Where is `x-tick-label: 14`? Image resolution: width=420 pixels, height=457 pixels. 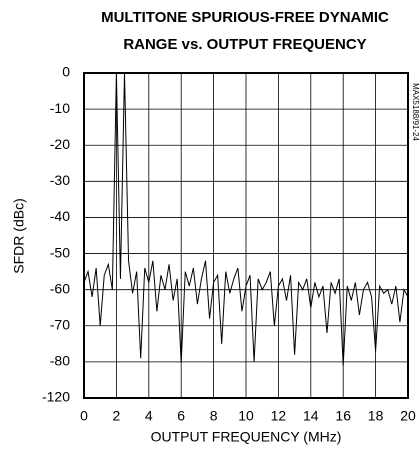 x-tick-label: 14 is located at coordinates (311, 416).